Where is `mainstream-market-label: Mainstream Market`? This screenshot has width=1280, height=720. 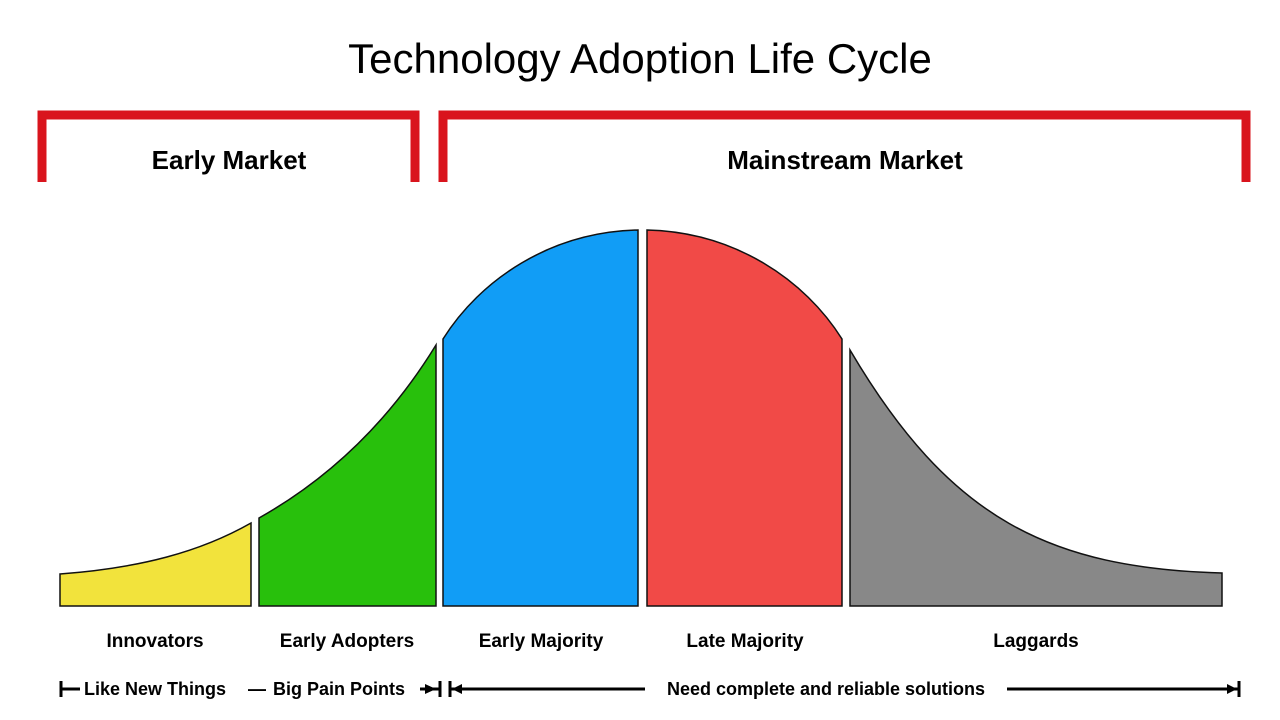 mainstream-market-label: Mainstream Market is located at coordinates (845, 160).